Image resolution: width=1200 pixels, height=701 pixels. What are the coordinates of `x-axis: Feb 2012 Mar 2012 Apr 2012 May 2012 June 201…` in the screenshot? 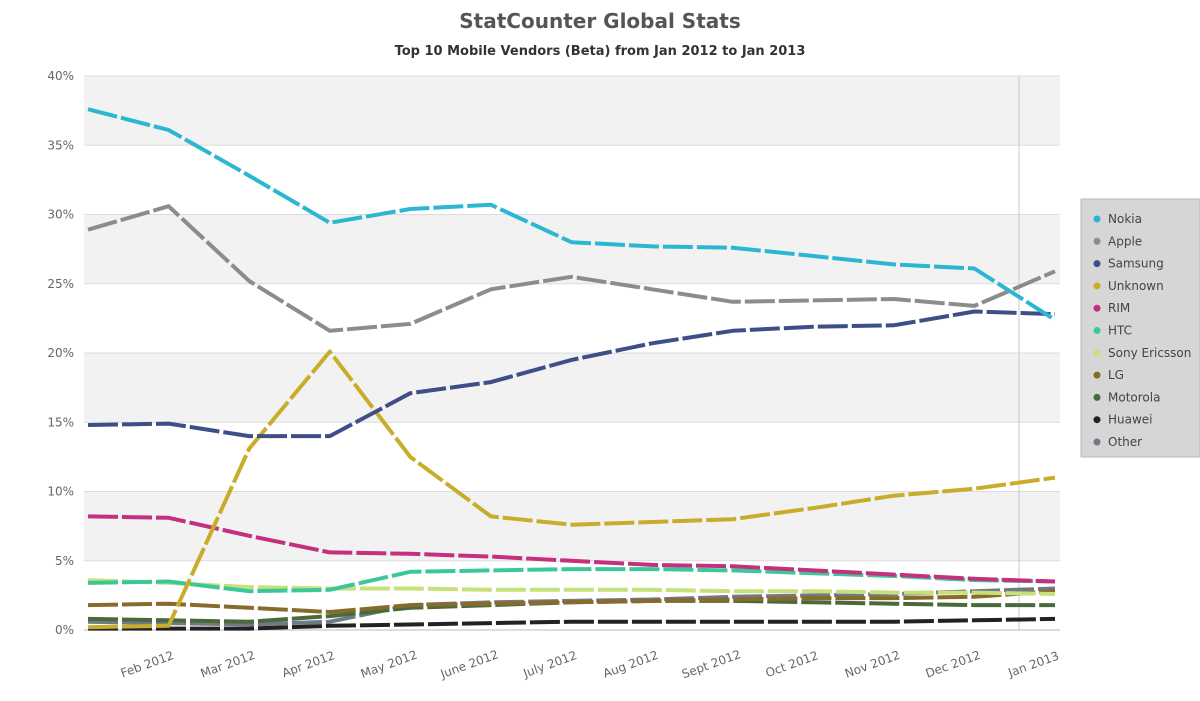 It's located at (590, 664).